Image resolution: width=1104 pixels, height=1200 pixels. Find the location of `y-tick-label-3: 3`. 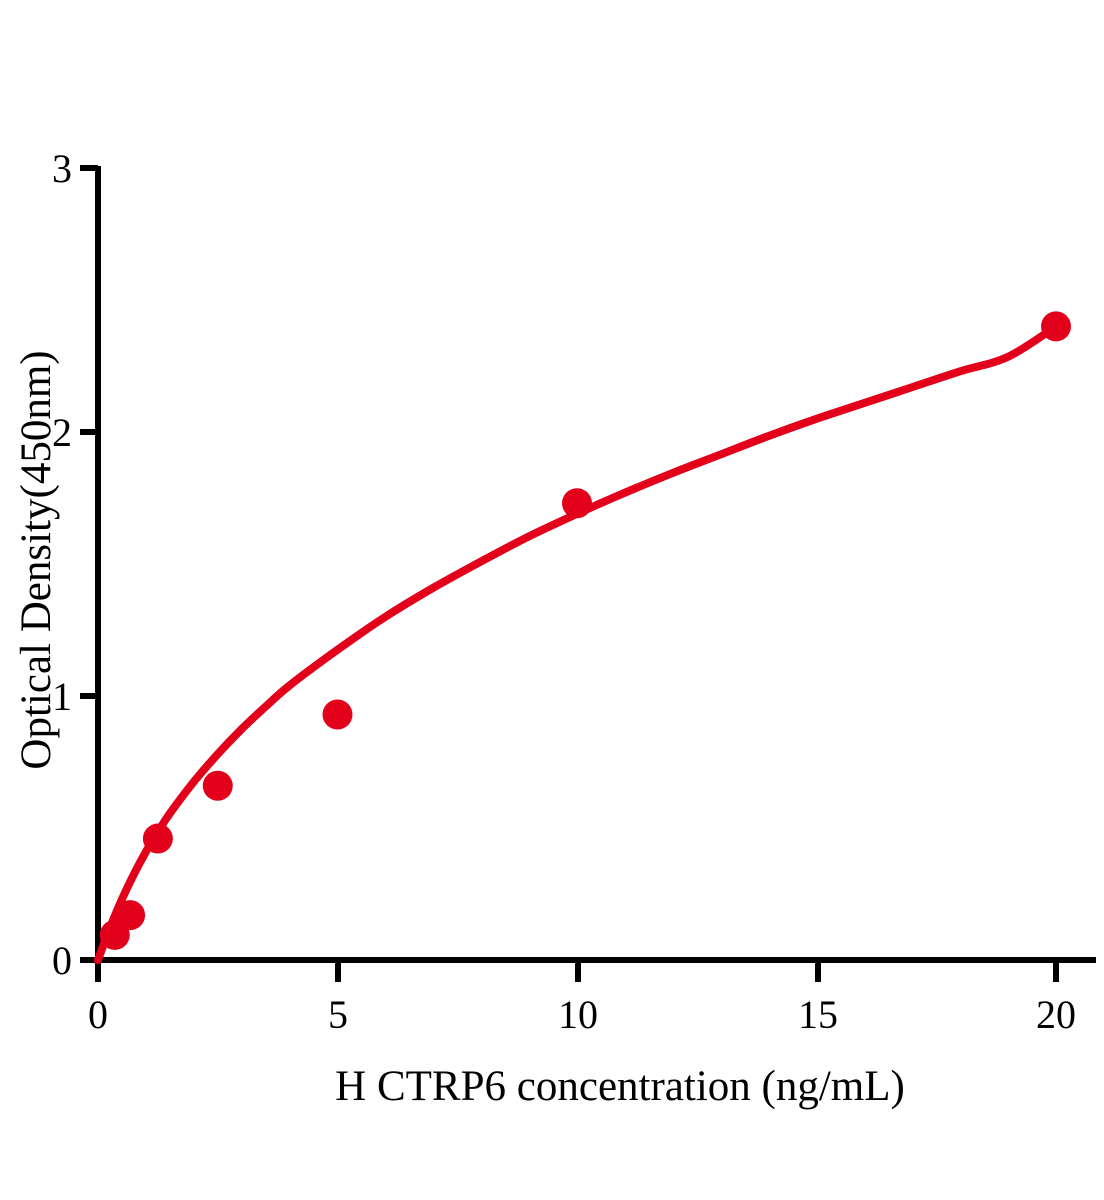

y-tick-label-3: 3 is located at coordinates (62, 168).